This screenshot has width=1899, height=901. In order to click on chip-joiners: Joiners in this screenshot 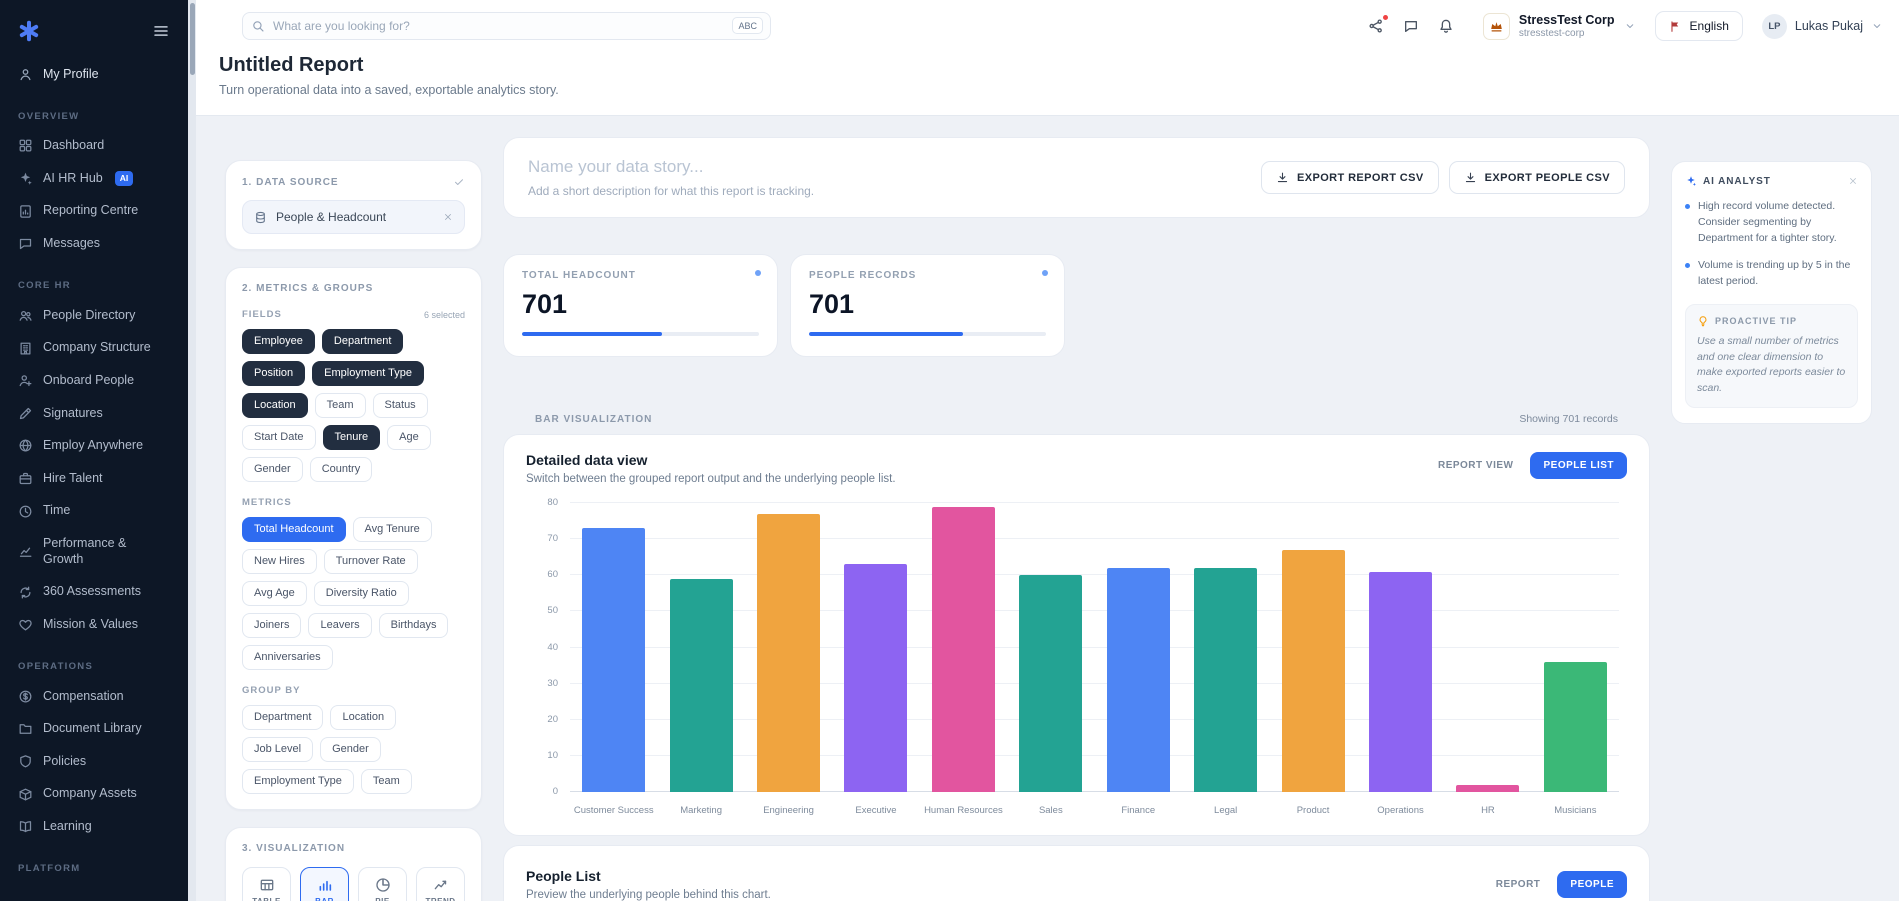, I will do `click(272, 625)`.